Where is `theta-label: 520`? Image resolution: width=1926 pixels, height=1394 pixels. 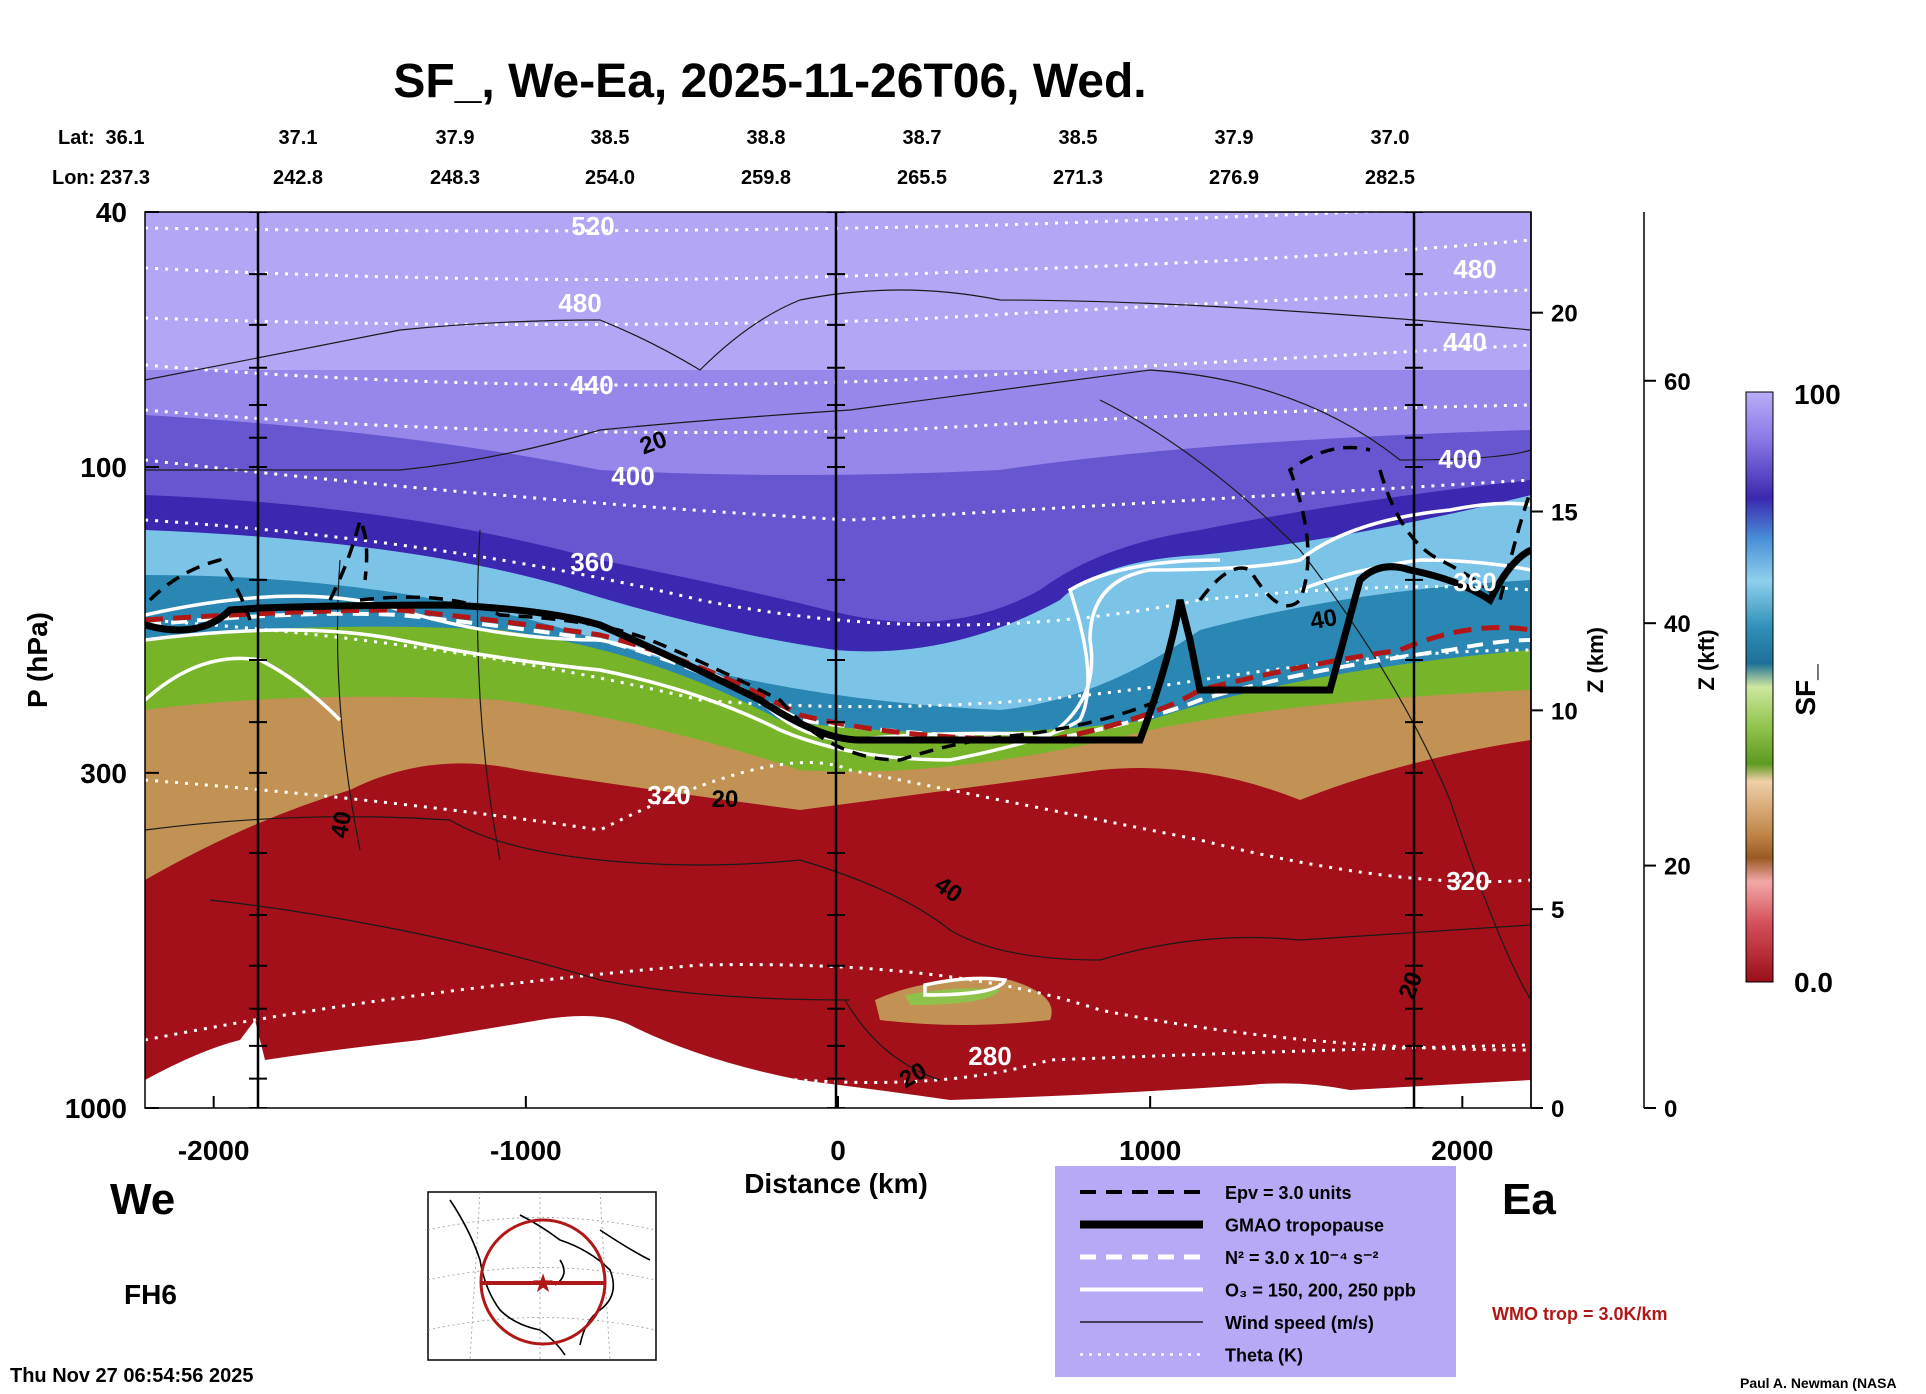 theta-label: 520 is located at coordinates (592, 226).